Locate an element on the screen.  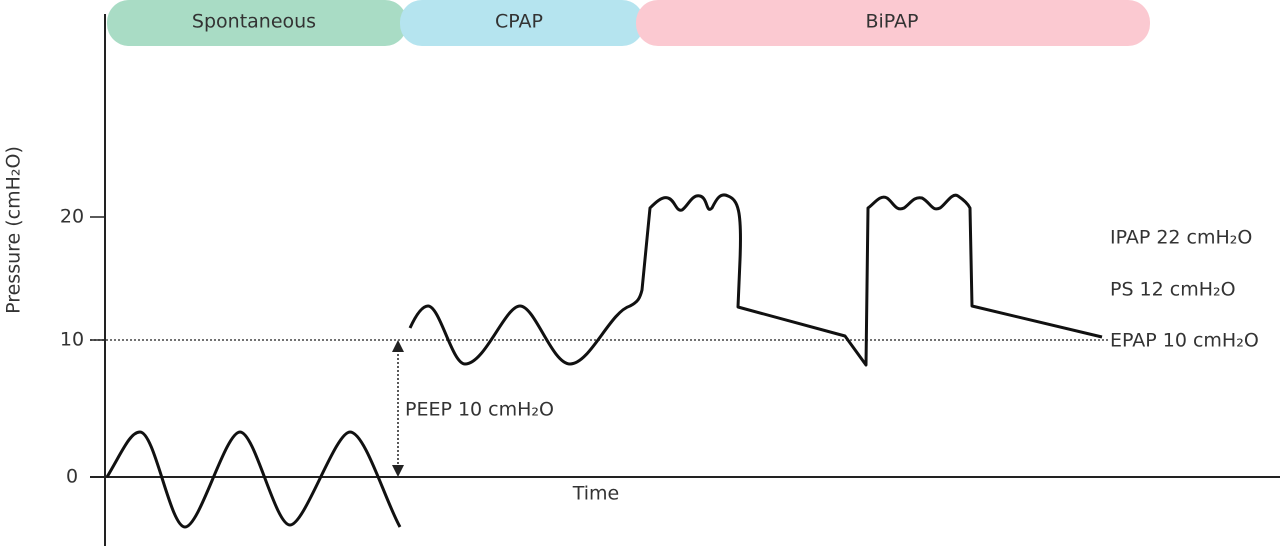
mode-pill: CPAP is located at coordinates (522, 23).